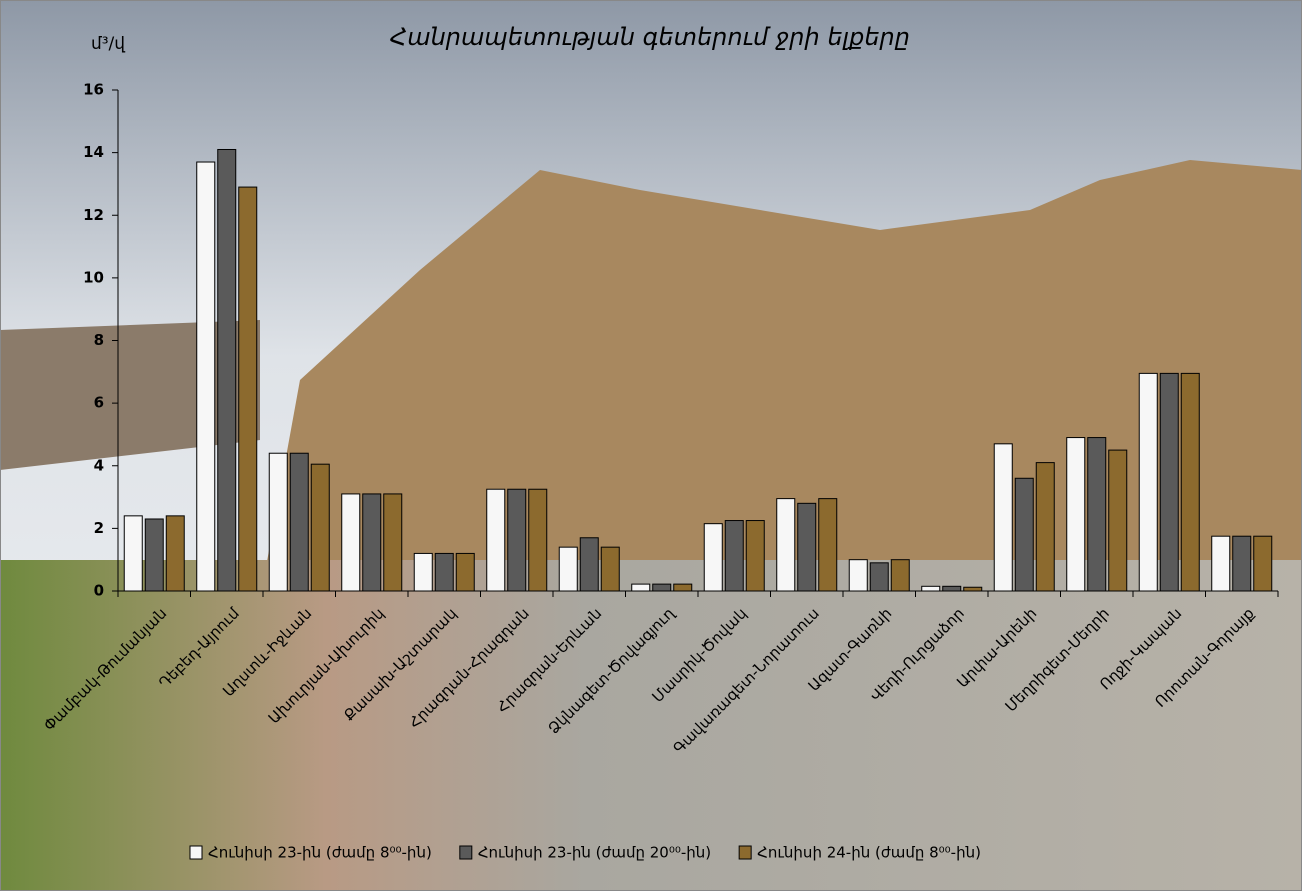 The height and width of the screenshot is (895, 1302). I want to click on y-tick-label: 16, so click(93, 90).